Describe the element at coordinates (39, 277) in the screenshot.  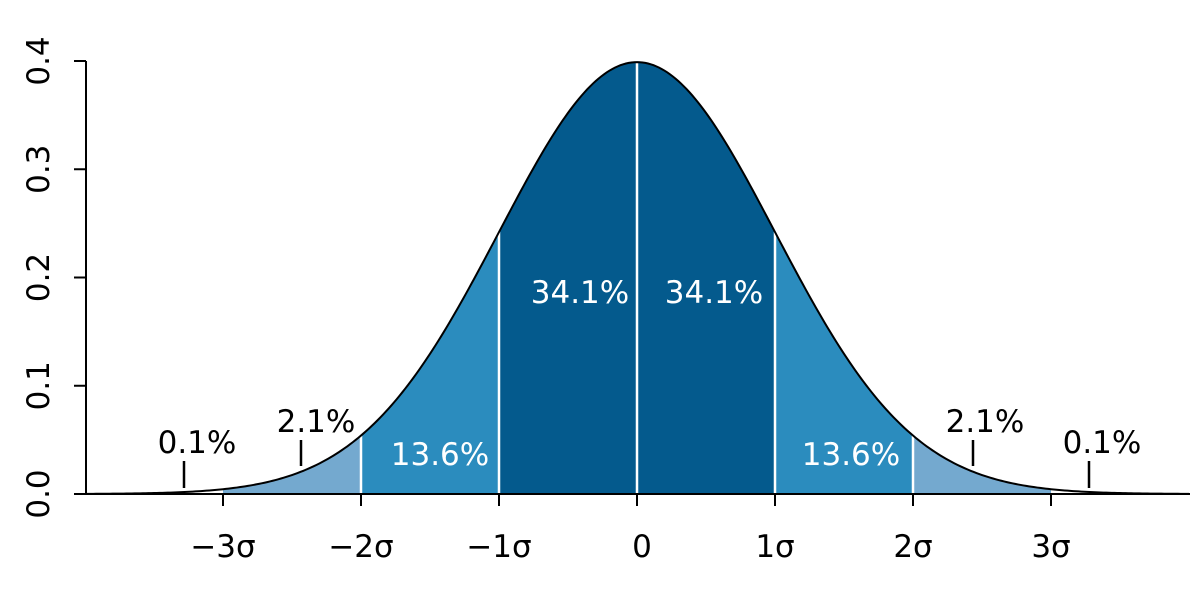
I see `y-tick-label: 0.2` at that location.